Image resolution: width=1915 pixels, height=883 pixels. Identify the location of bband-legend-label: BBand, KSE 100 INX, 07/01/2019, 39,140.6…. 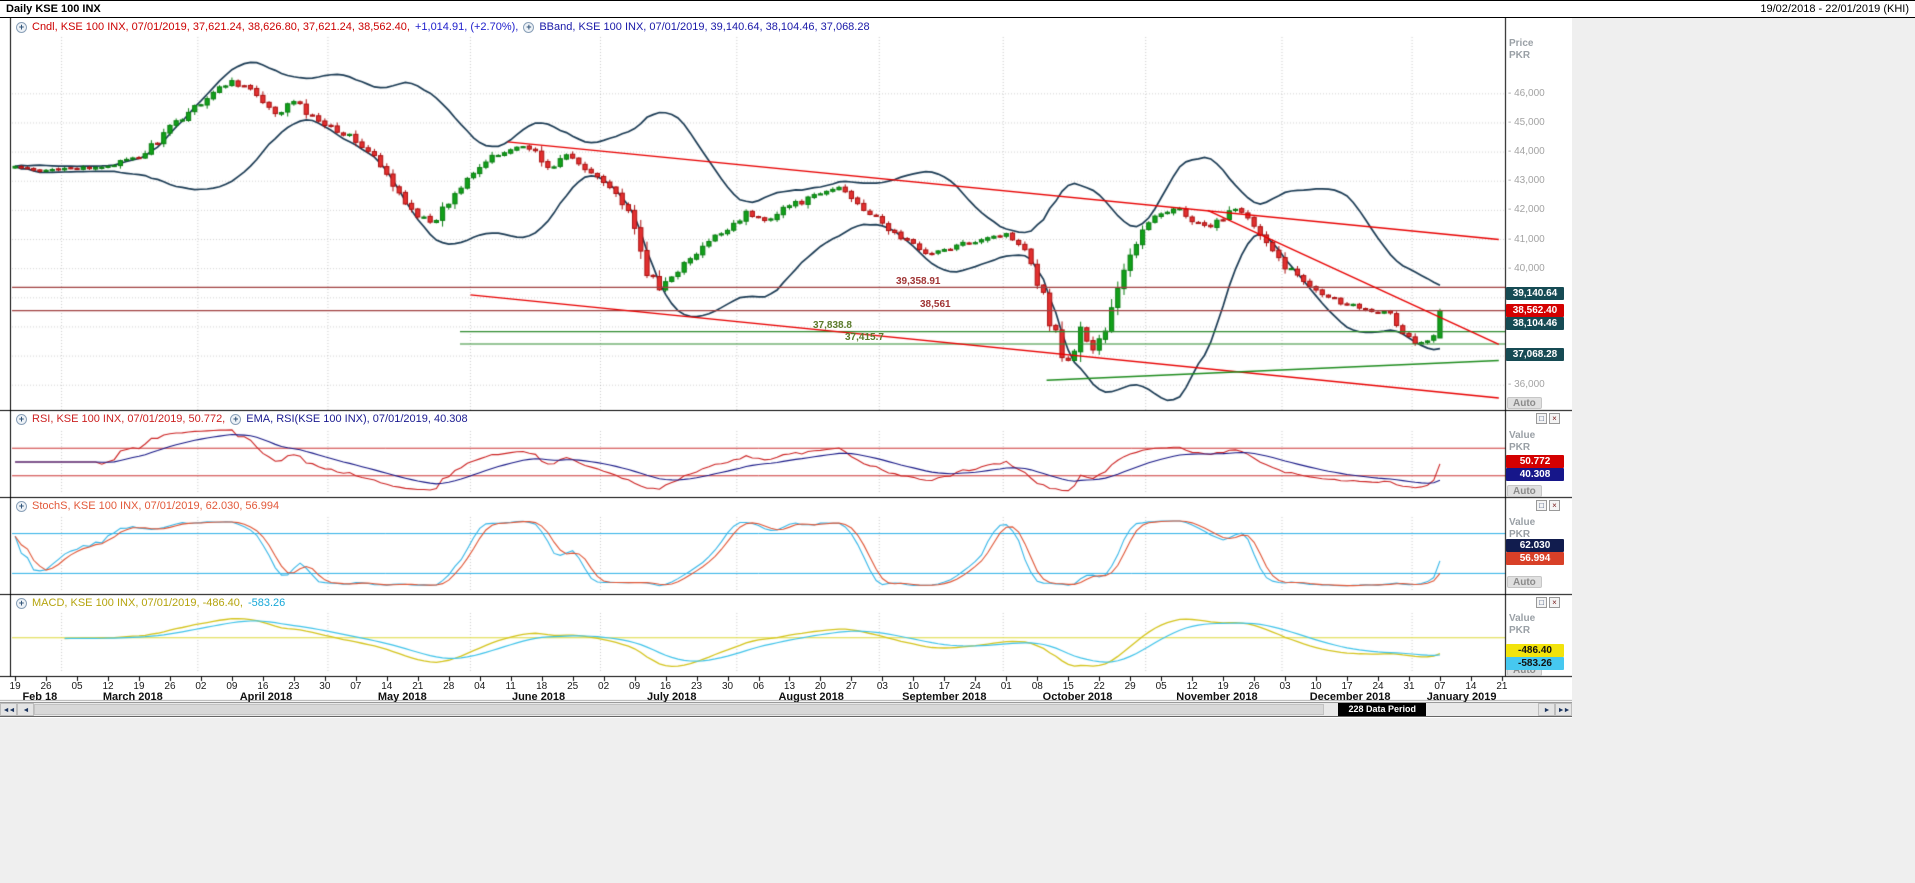
(704, 27).